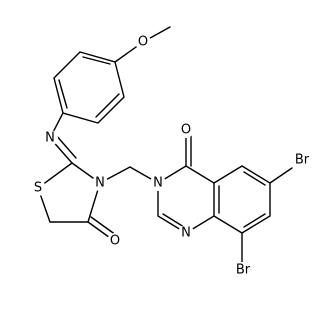 Image resolution: width=325 pixels, height=311 pixels. I want to click on atom-label: S, so click(38, 188).